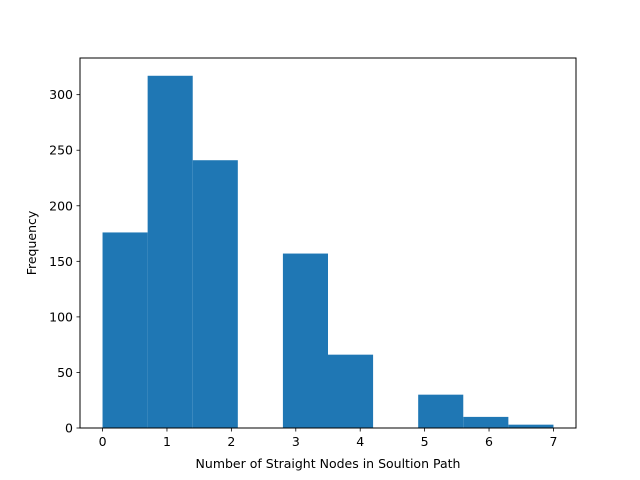  Describe the element at coordinates (61, 261) in the screenshot. I see `y-tick-label: 150` at that location.